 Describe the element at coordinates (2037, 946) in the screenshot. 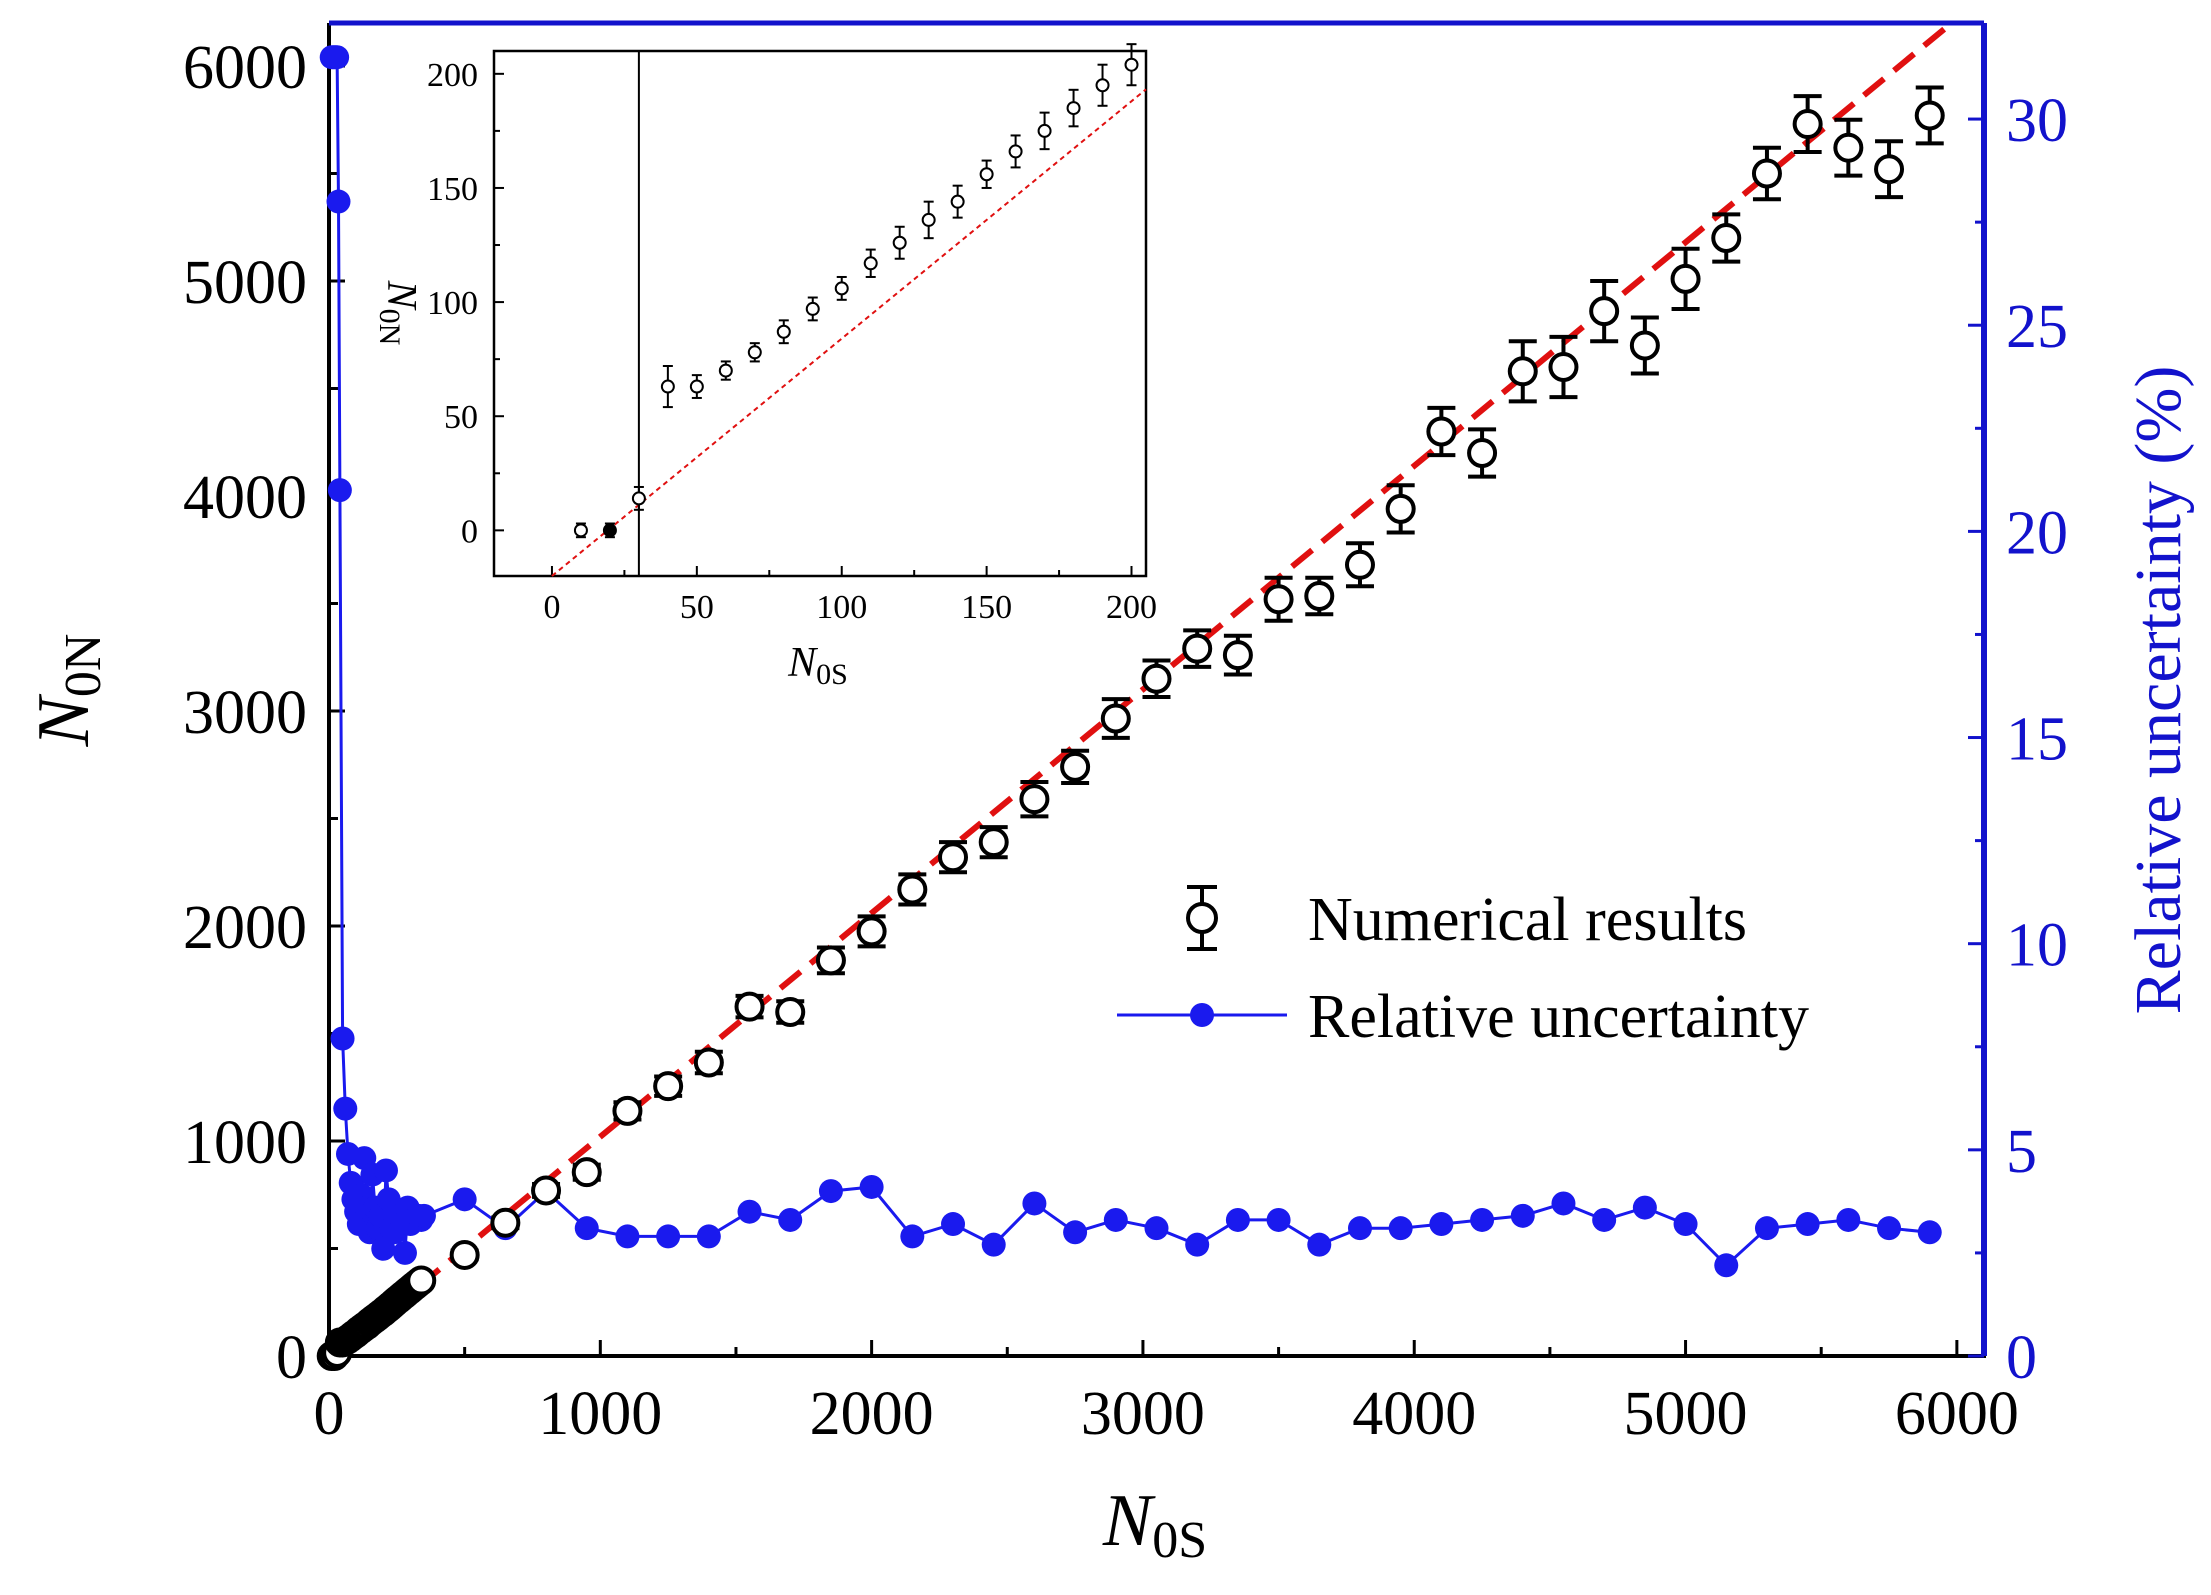

I see `y2-tick-label: 10` at that location.